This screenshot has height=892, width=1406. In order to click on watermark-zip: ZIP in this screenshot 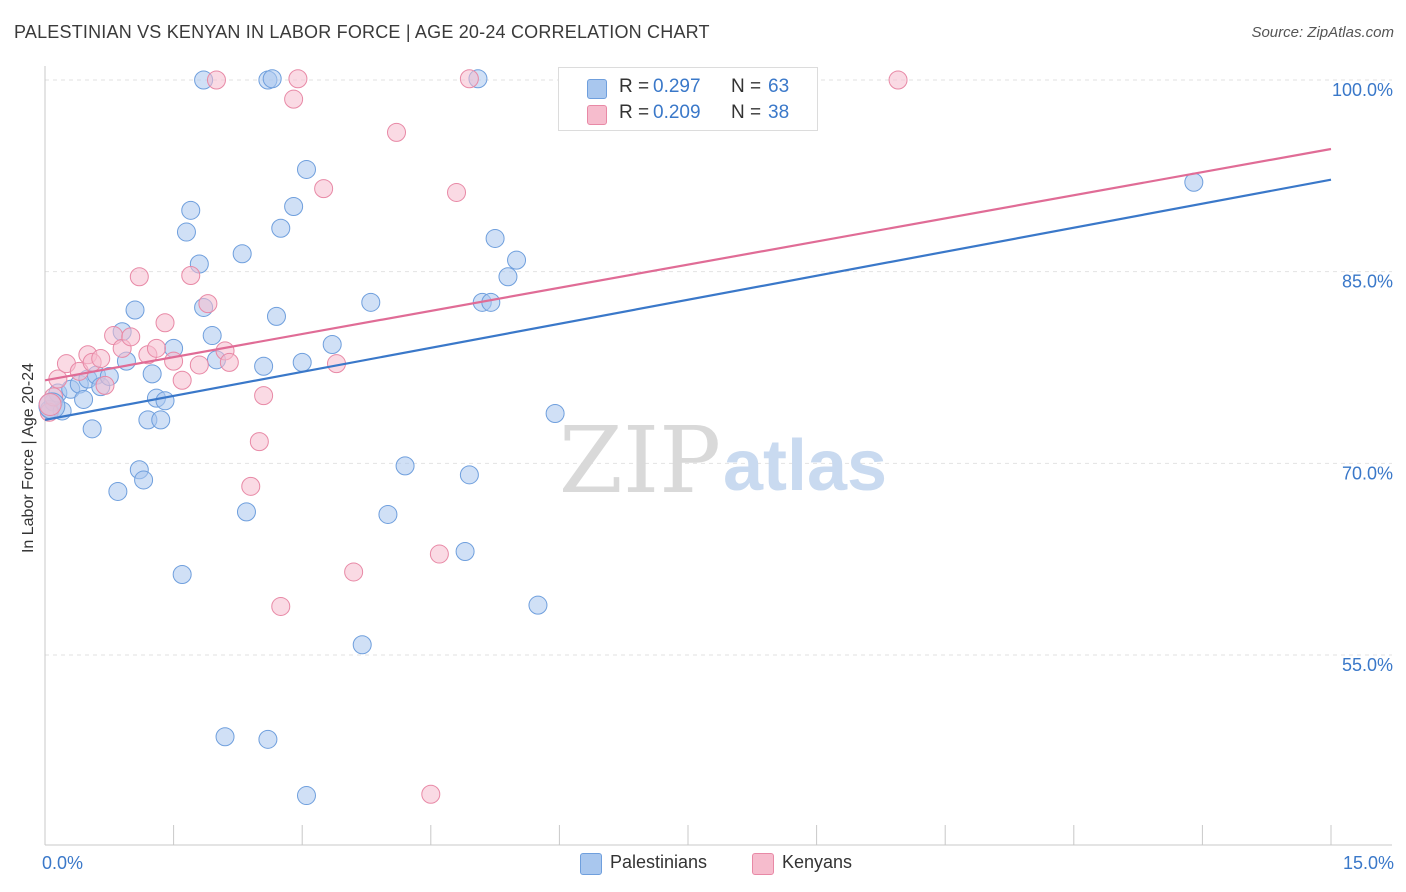, I will do `click(640, 460)`.